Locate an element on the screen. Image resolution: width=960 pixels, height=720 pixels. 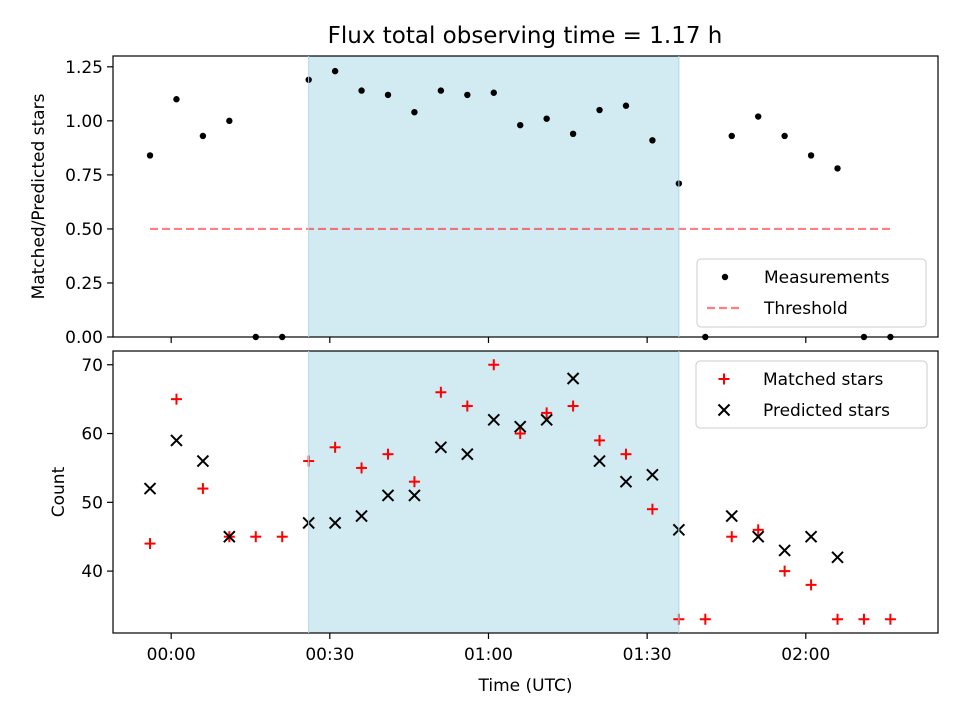
y-tick-label: 1.25 is located at coordinates (84, 68).